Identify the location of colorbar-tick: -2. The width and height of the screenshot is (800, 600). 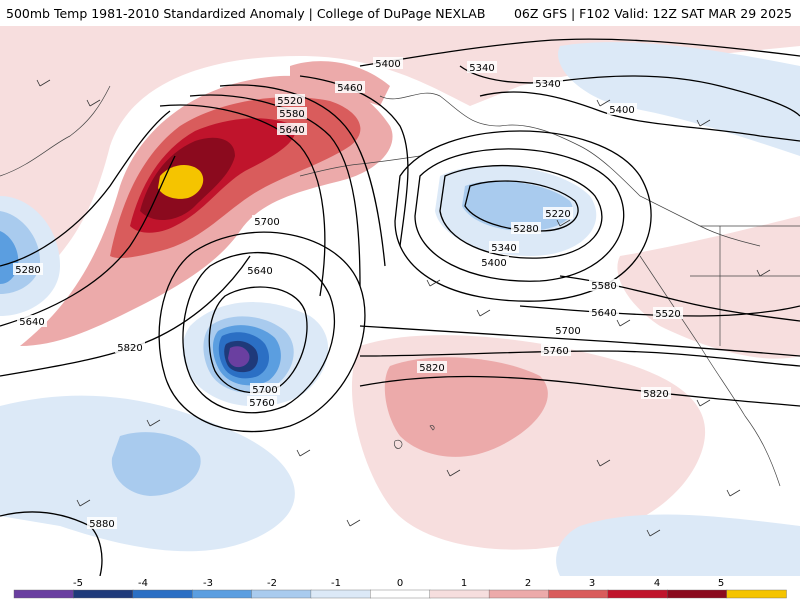
(272, 583).